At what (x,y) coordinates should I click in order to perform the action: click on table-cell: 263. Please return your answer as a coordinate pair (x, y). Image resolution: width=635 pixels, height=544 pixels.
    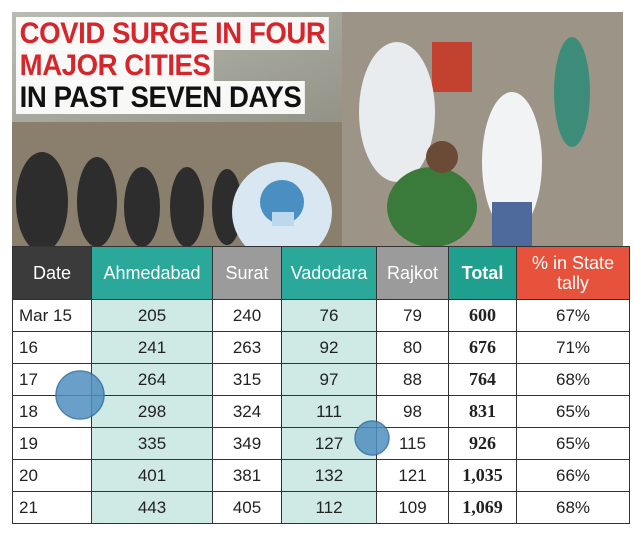
    Looking at the image, I should click on (247, 347).